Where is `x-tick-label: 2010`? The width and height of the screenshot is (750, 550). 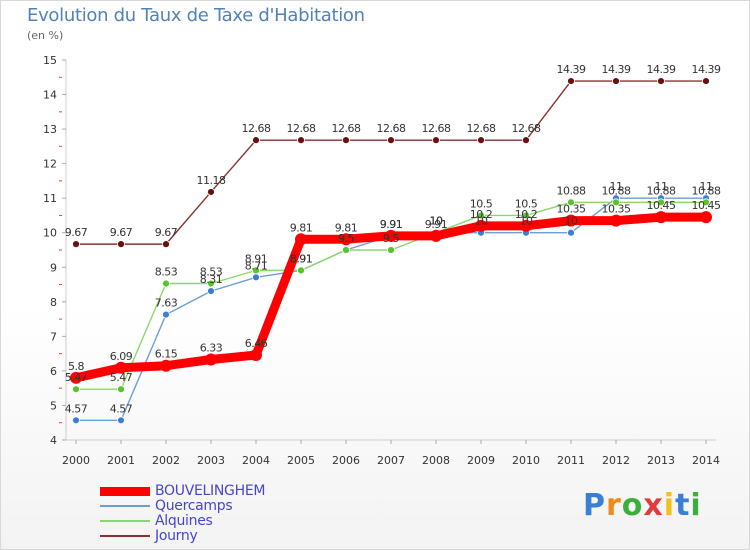
x-tick-label: 2010 is located at coordinates (526, 460).